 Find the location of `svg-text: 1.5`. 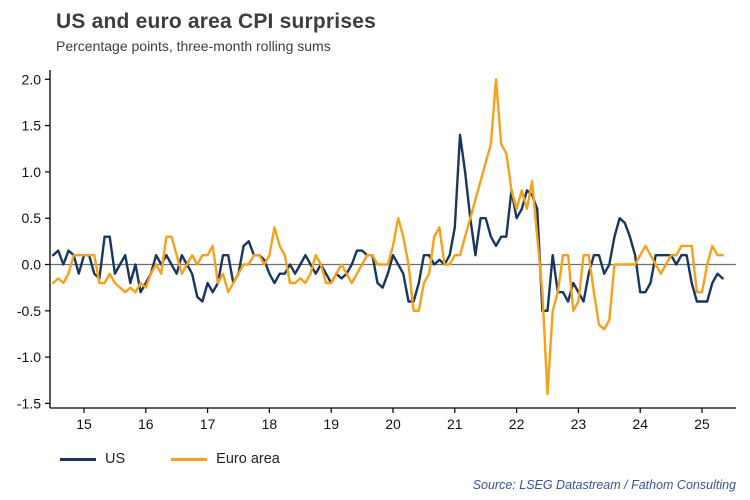

svg-text: 1.5 is located at coordinates (32, 126).